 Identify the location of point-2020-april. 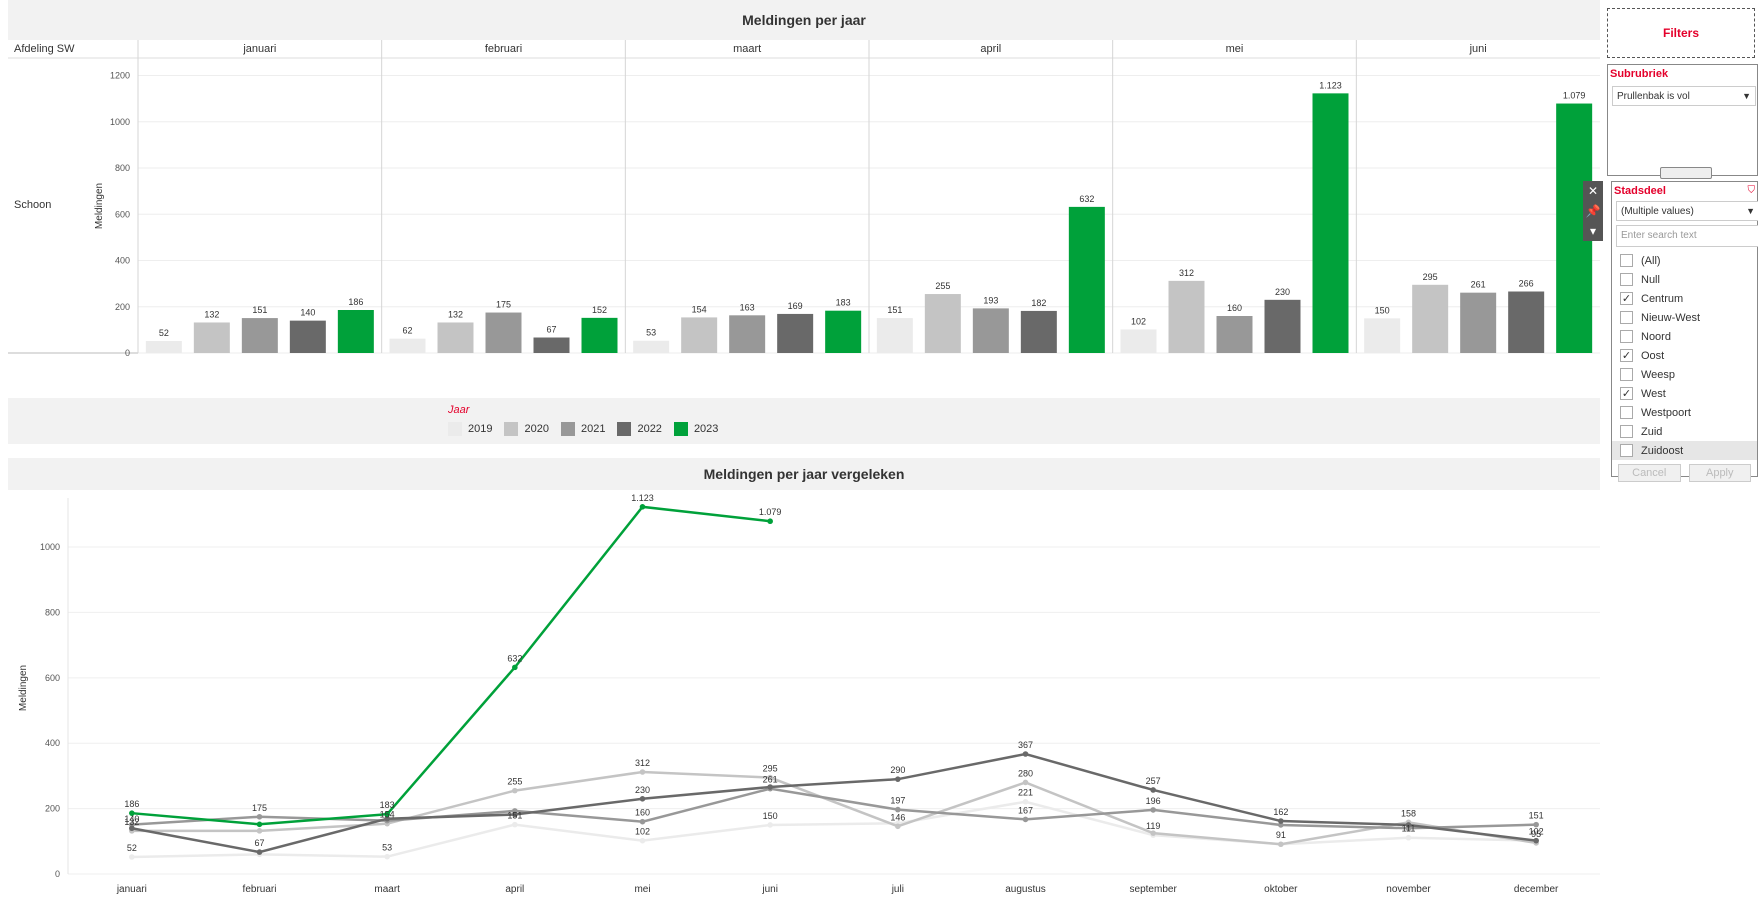
(515, 790).